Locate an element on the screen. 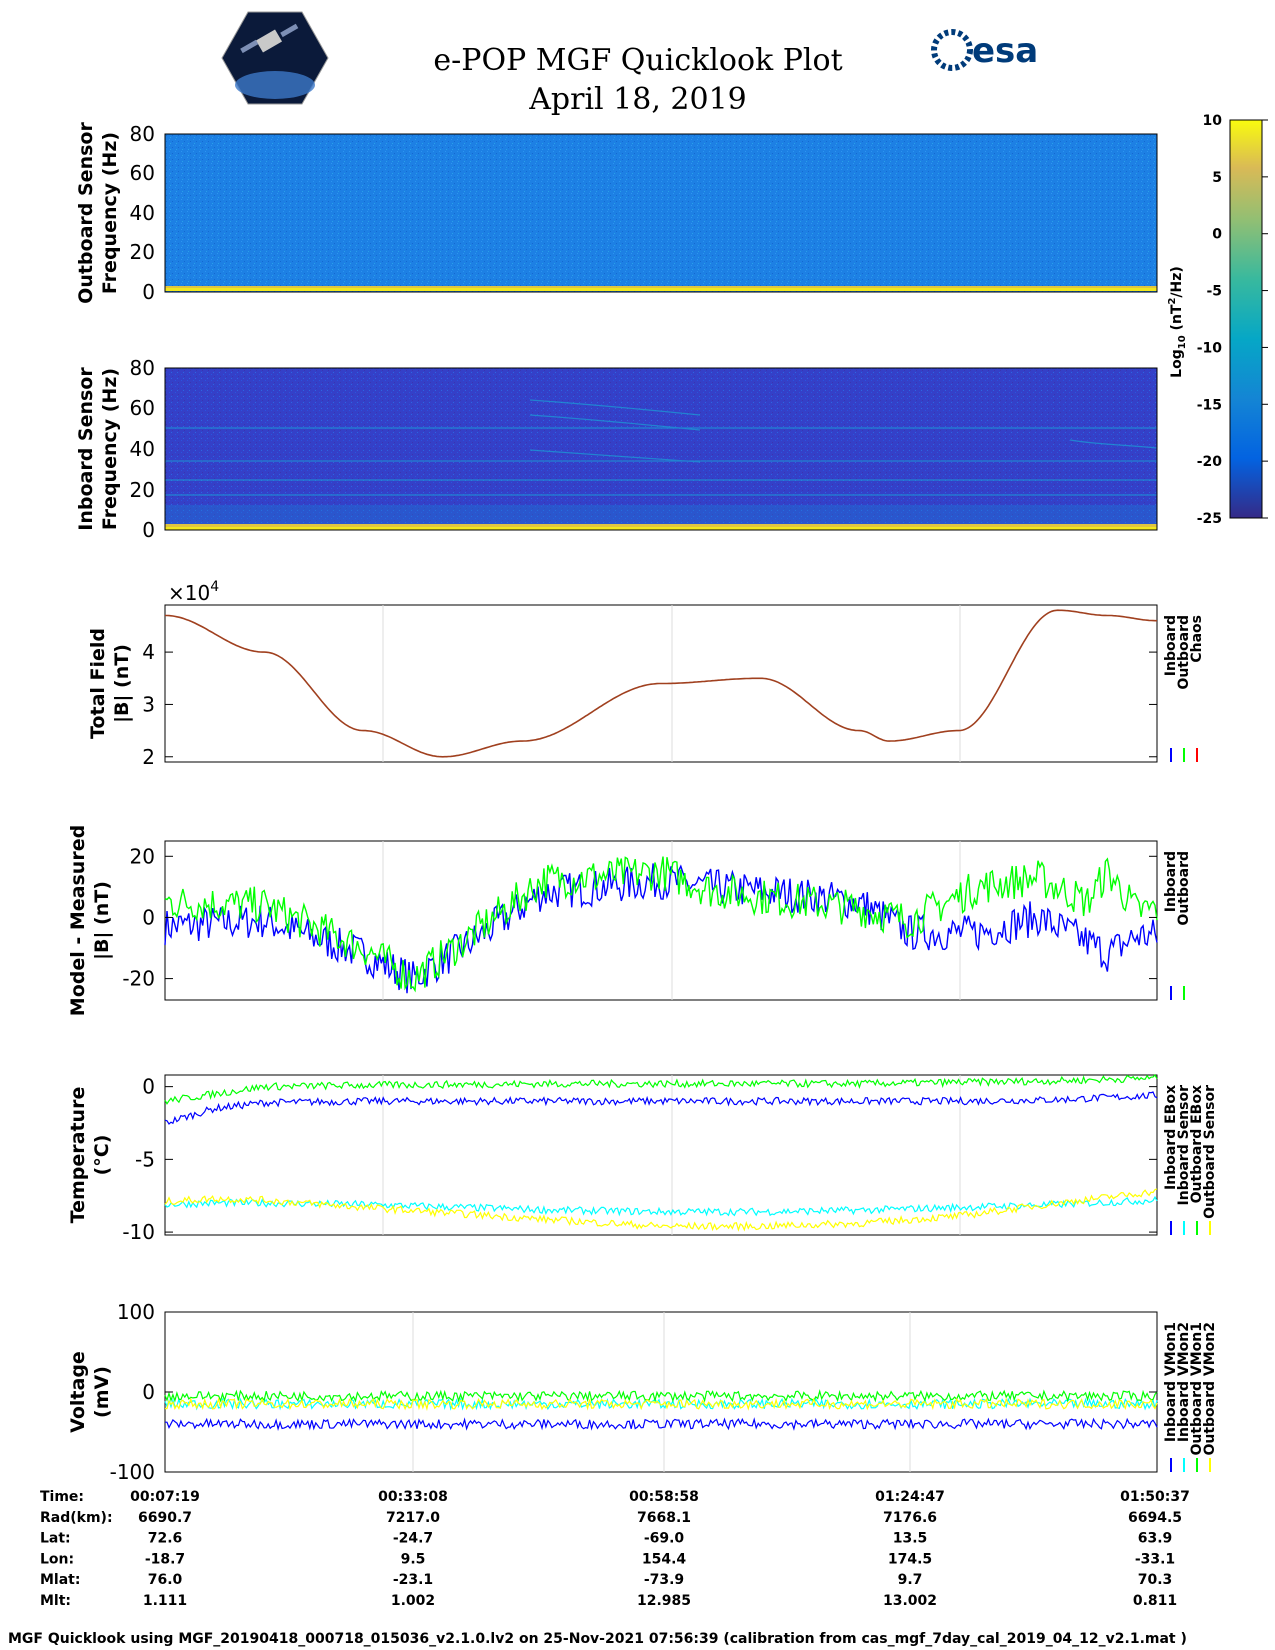 The width and height of the screenshot is (1275, 1650). table-cell: 9.5 is located at coordinates (413, 1559).